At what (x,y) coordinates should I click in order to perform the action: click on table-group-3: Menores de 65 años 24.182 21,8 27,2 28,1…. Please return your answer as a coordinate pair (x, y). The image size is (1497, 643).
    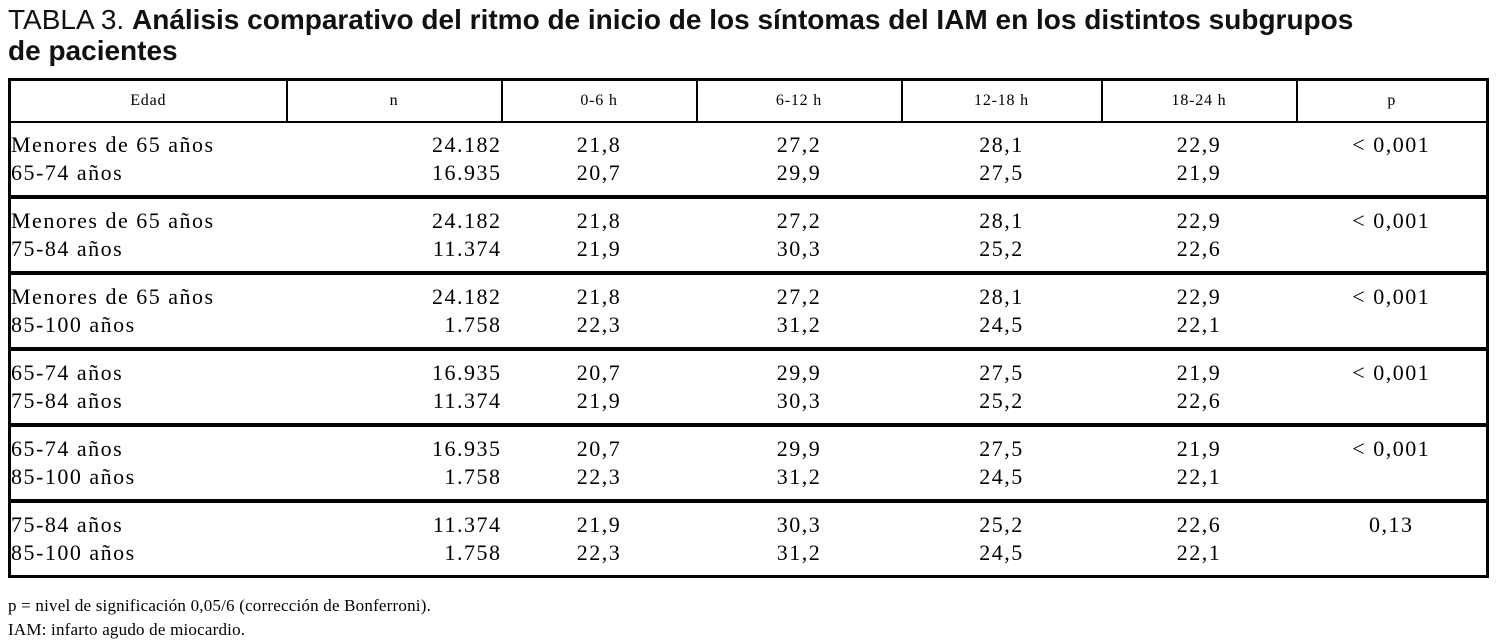
    Looking at the image, I should click on (748, 310).